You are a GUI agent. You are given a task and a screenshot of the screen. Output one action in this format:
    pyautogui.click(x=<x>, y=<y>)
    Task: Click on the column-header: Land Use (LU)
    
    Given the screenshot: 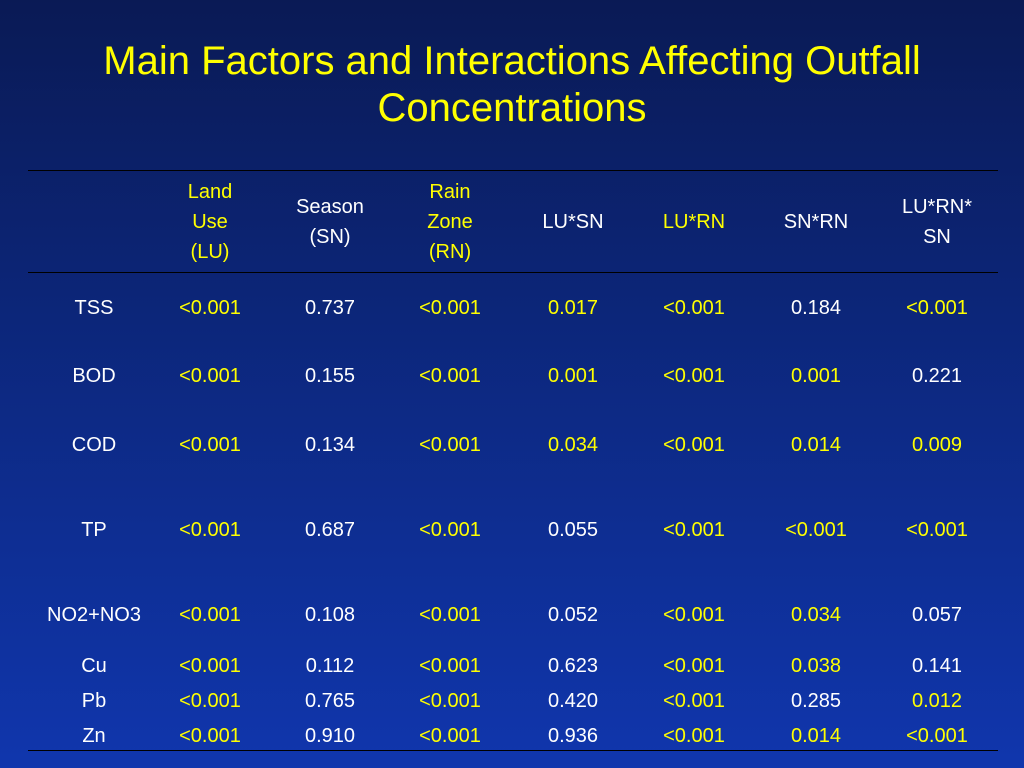 What is the action you would take?
    pyautogui.click(x=210, y=222)
    